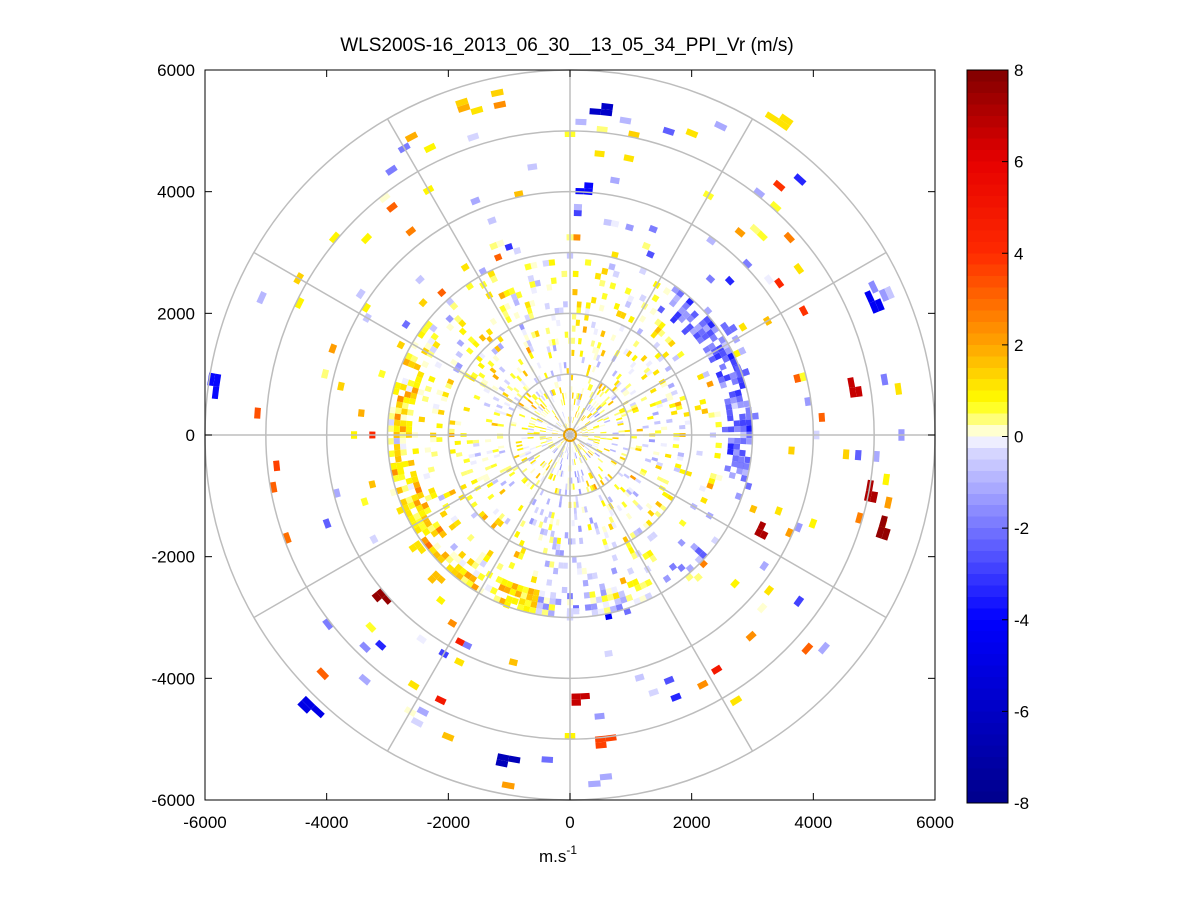 The height and width of the screenshot is (901, 1201). I want to click on x-tick-label: 6000, so click(935, 822).